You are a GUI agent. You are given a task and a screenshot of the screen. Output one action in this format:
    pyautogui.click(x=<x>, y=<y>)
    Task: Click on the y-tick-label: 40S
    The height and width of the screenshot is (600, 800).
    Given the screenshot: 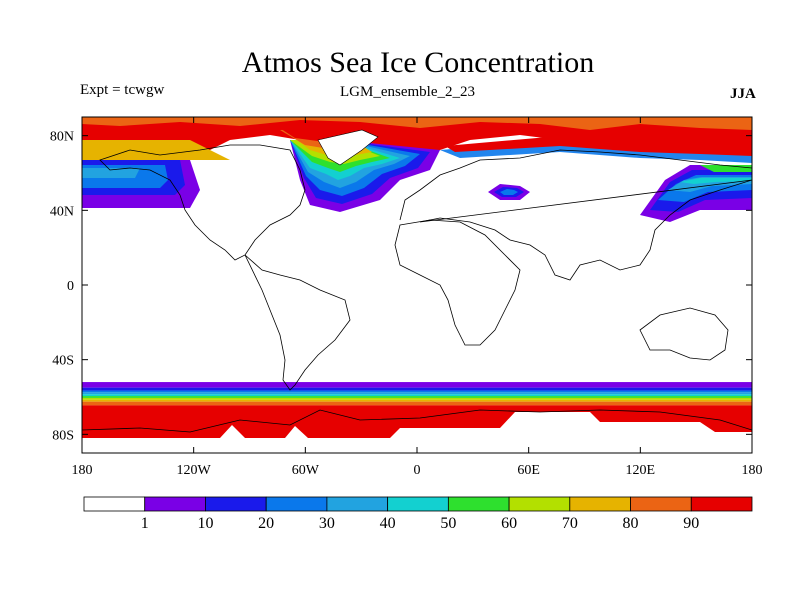 What is the action you would take?
    pyautogui.click(x=63, y=361)
    